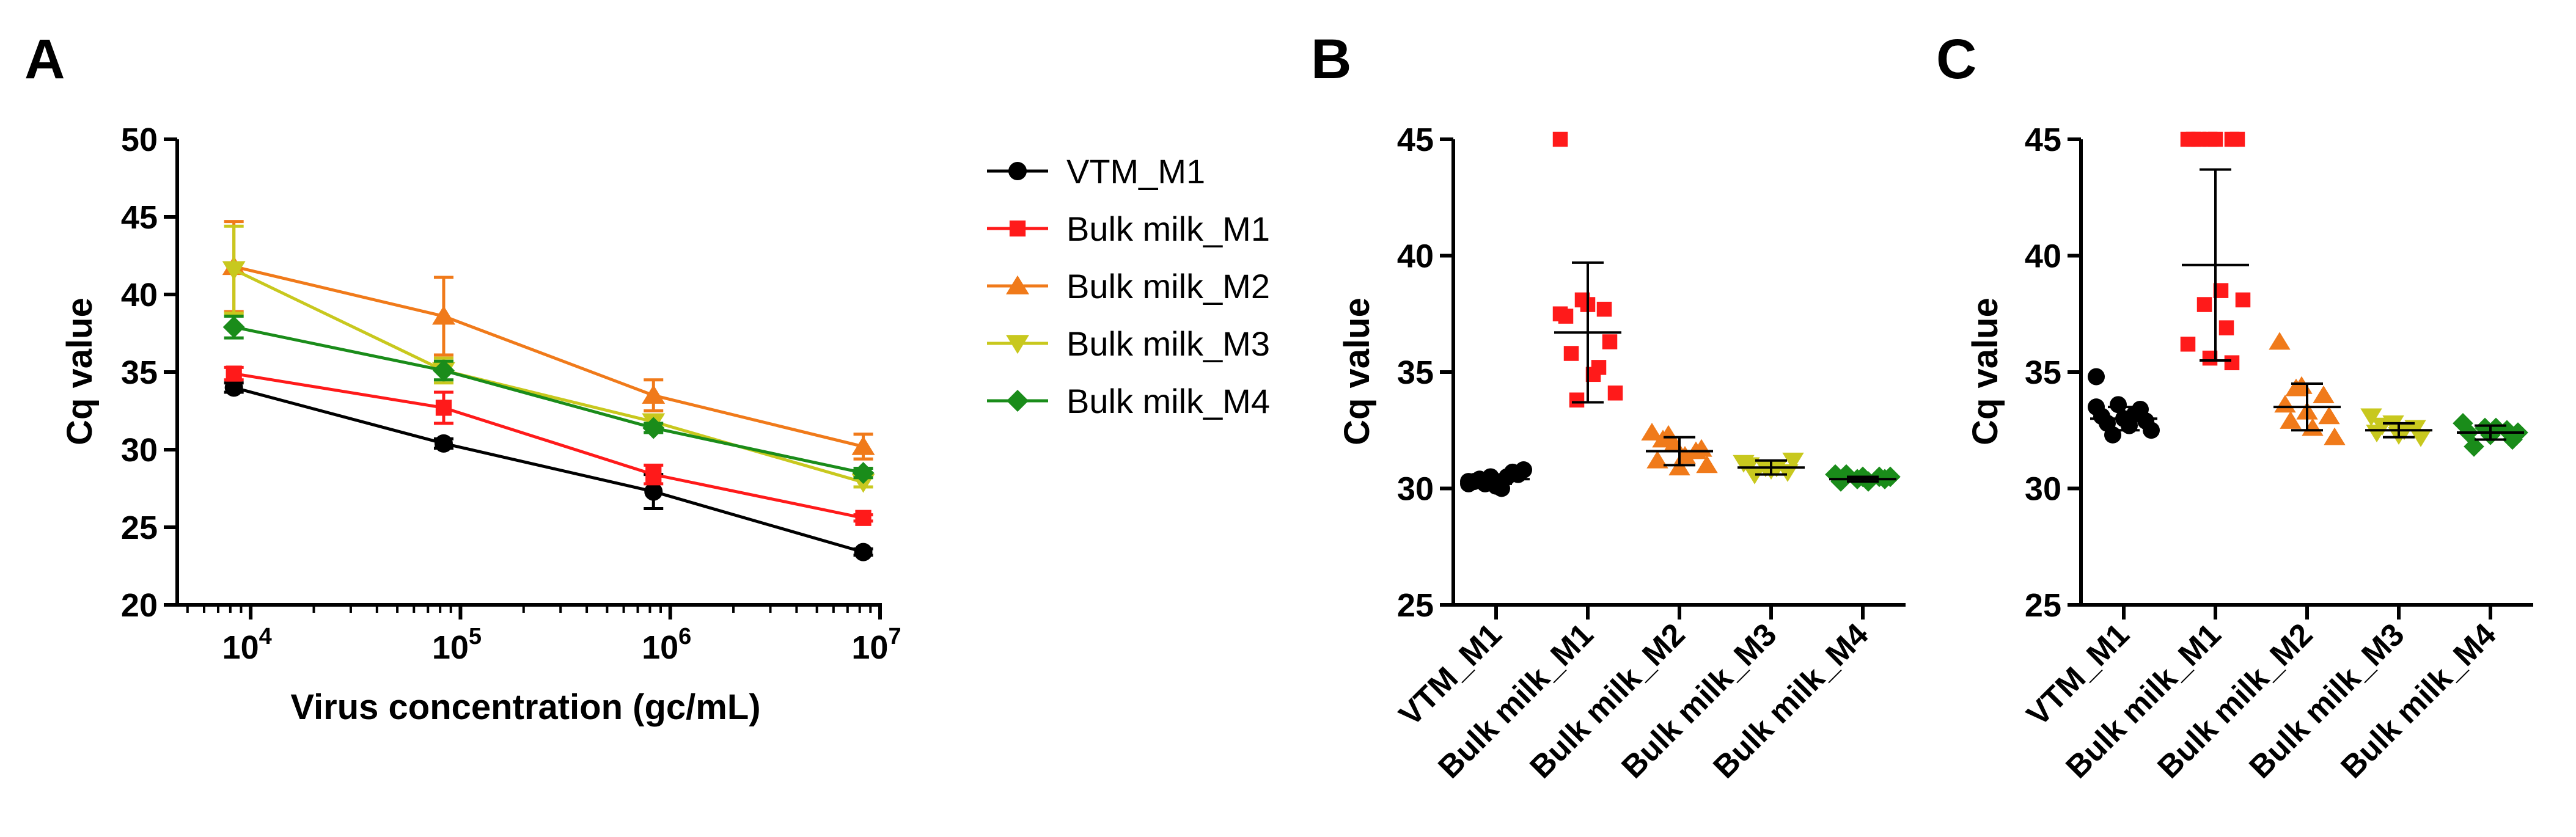 This screenshot has height=837, width=2576. What do you see at coordinates (548, 446) in the screenshot?
I see `panel-a-line-bulk-milk-m1` at bounding box center [548, 446].